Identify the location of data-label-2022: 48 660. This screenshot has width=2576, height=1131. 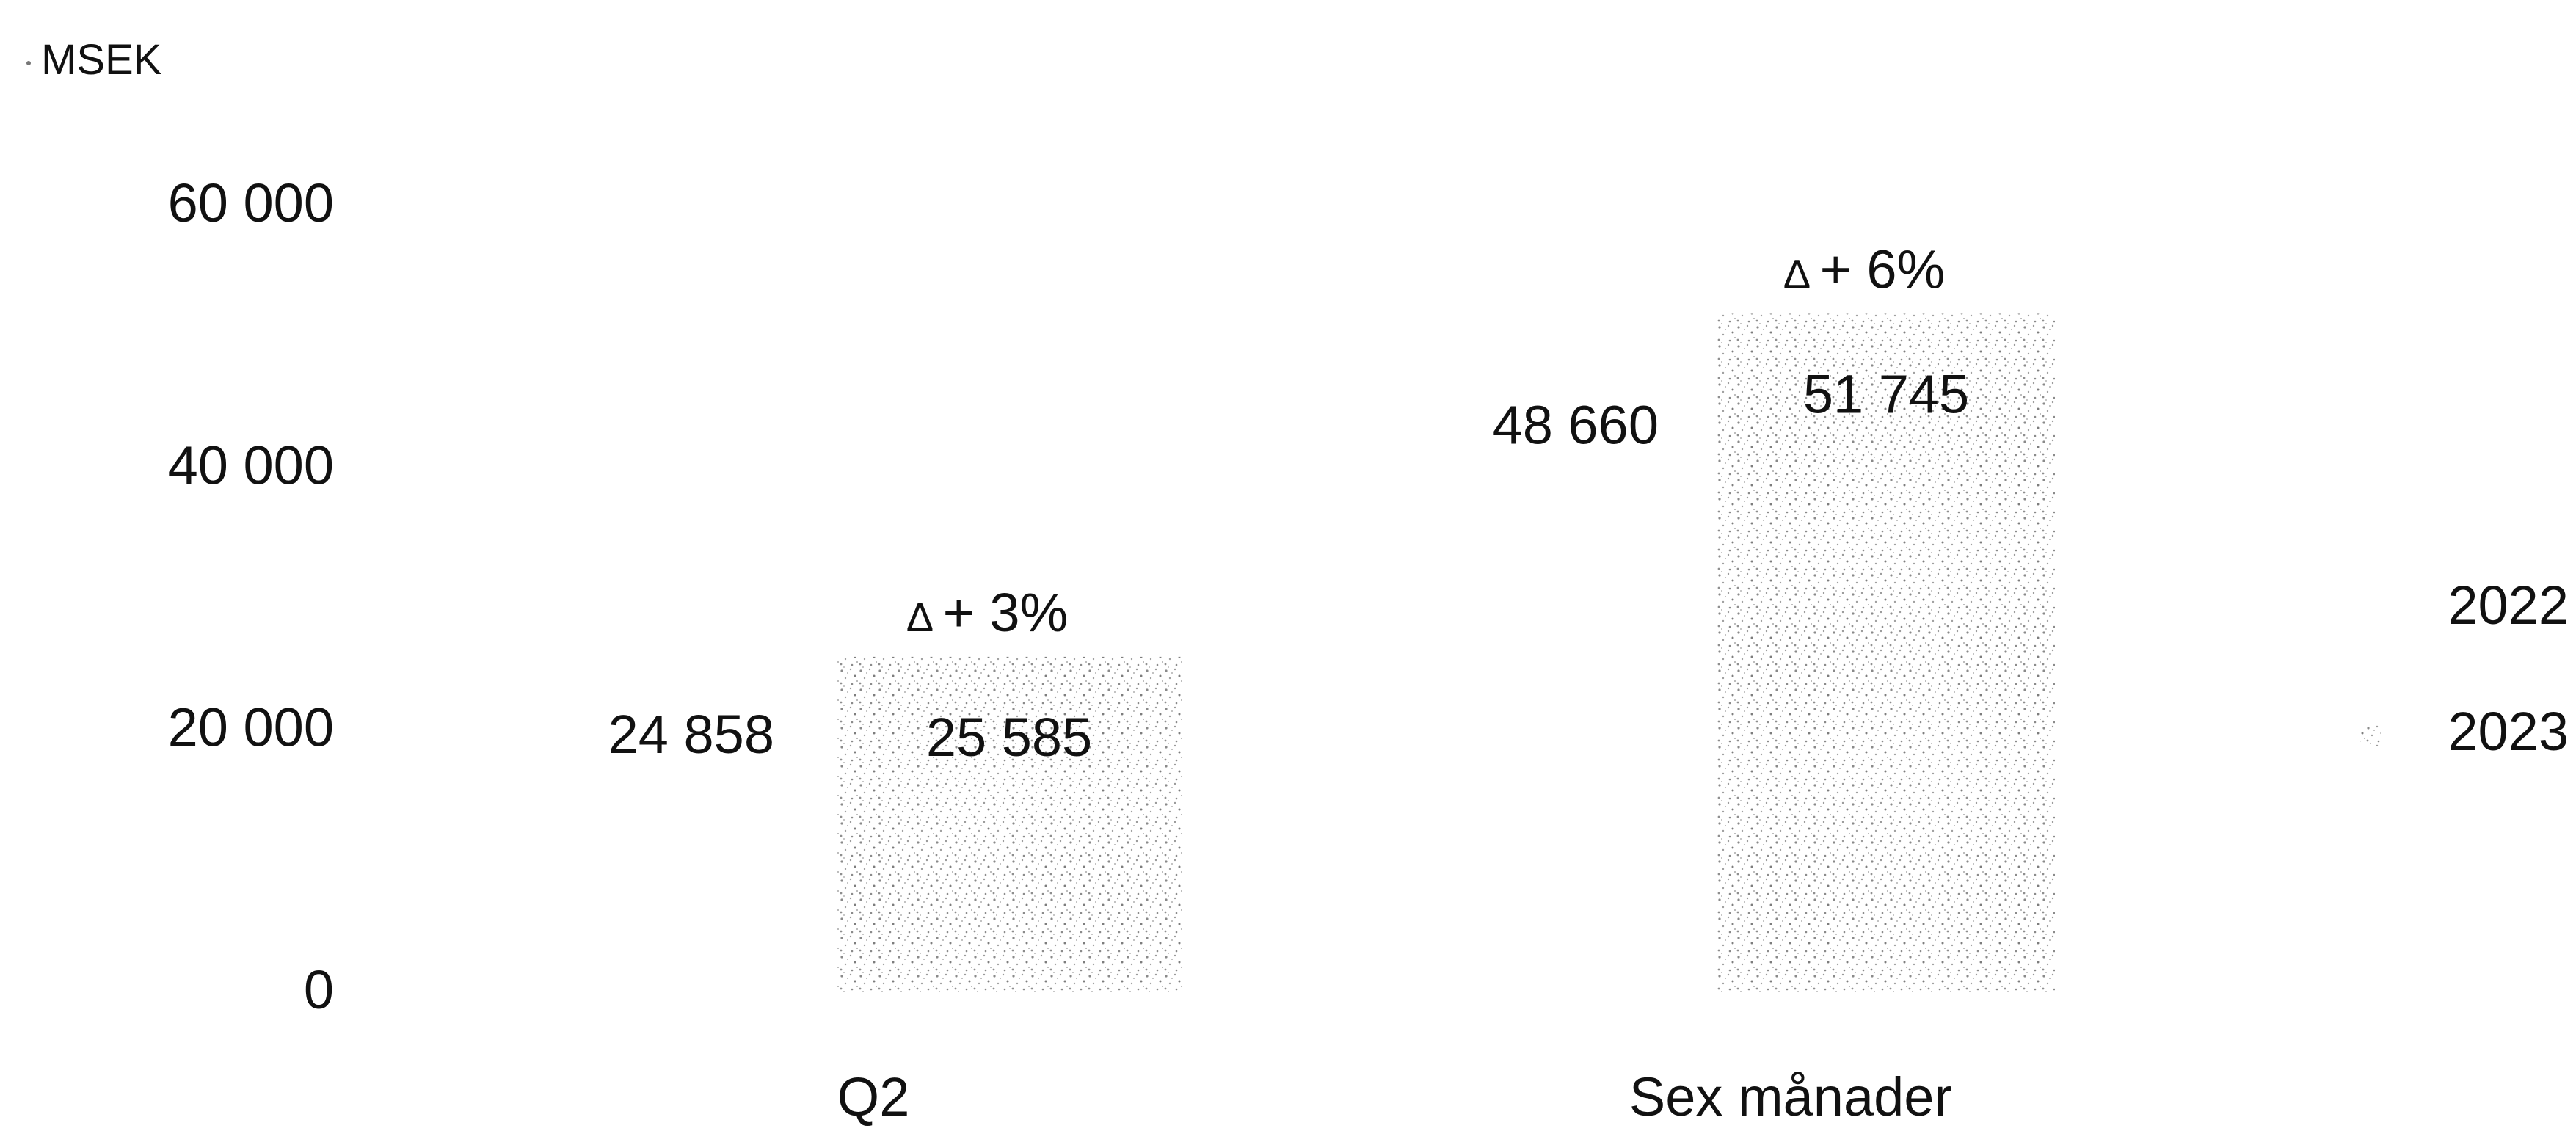
(1576, 425).